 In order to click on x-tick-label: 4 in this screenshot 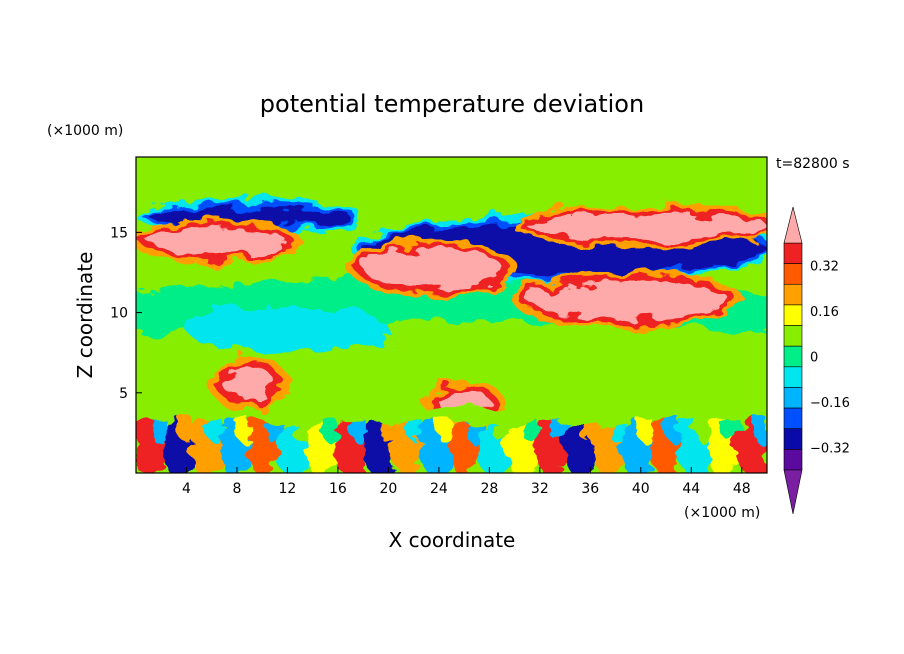, I will do `click(186, 489)`.